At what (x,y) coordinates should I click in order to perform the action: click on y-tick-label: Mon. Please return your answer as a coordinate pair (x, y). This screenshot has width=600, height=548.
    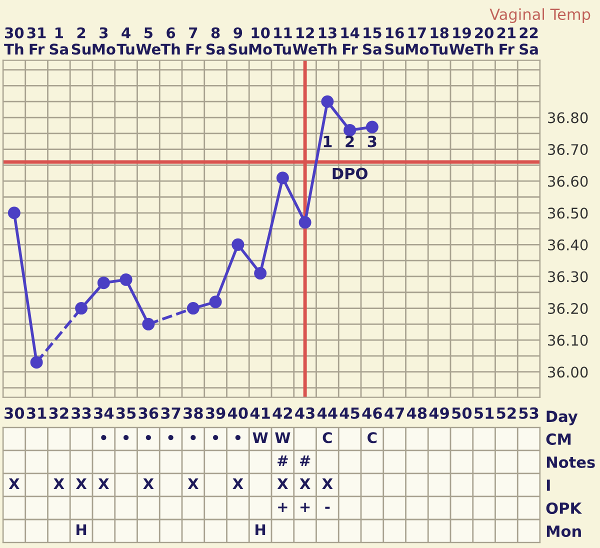
    Looking at the image, I should click on (563, 532).